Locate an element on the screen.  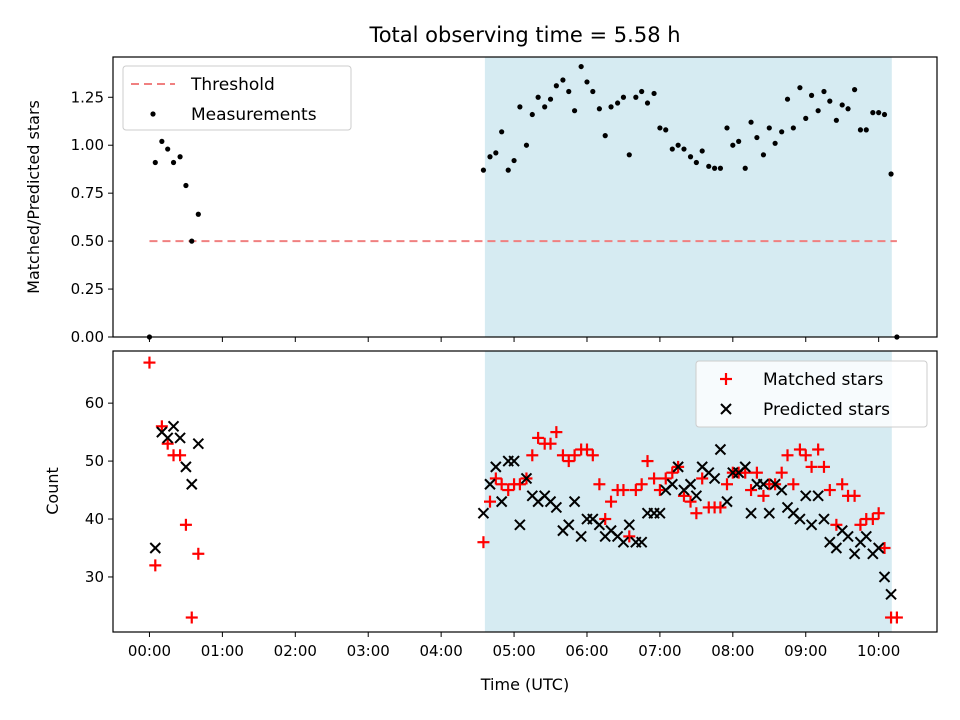
legend-matched-swatch is located at coordinates (726, 379).